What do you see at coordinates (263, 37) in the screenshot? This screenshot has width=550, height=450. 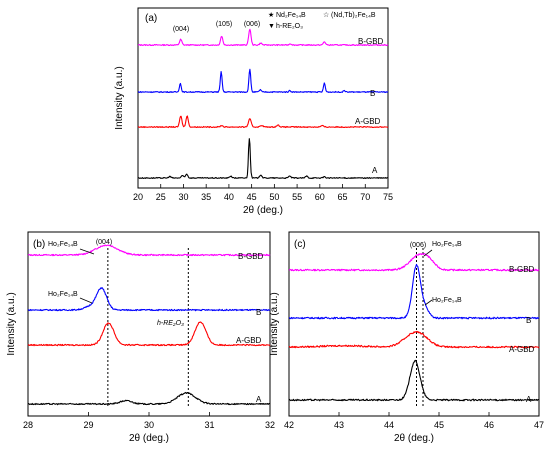 I see `panel-a-curve-b-gbd` at bounding box center [263, 37].